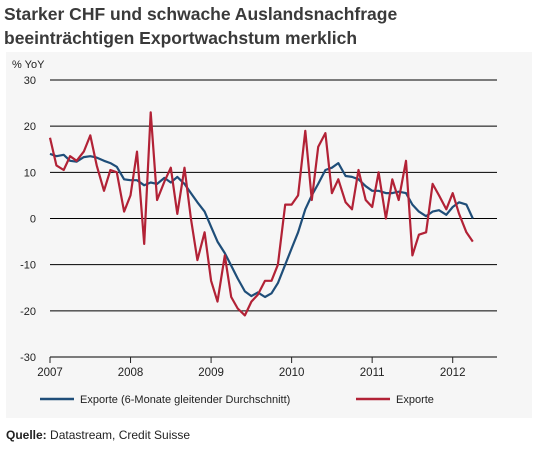 Image resolution: width=538 pixels, height=455 pixels. I want to click on x-tick-label: 2012, so click(453, 373).